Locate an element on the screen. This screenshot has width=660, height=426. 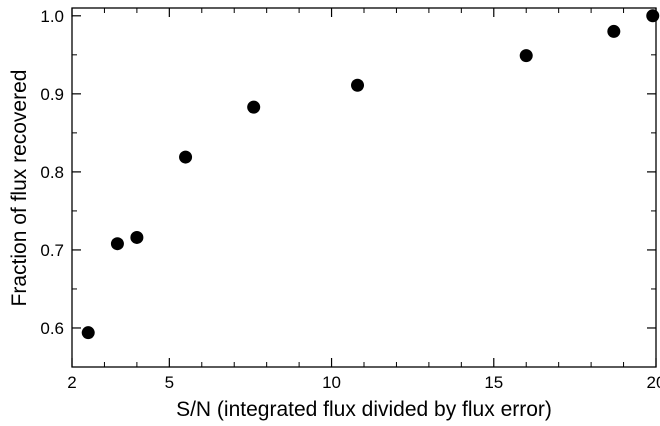
x-tick-label: 10 is located at coordinates (331, 382).